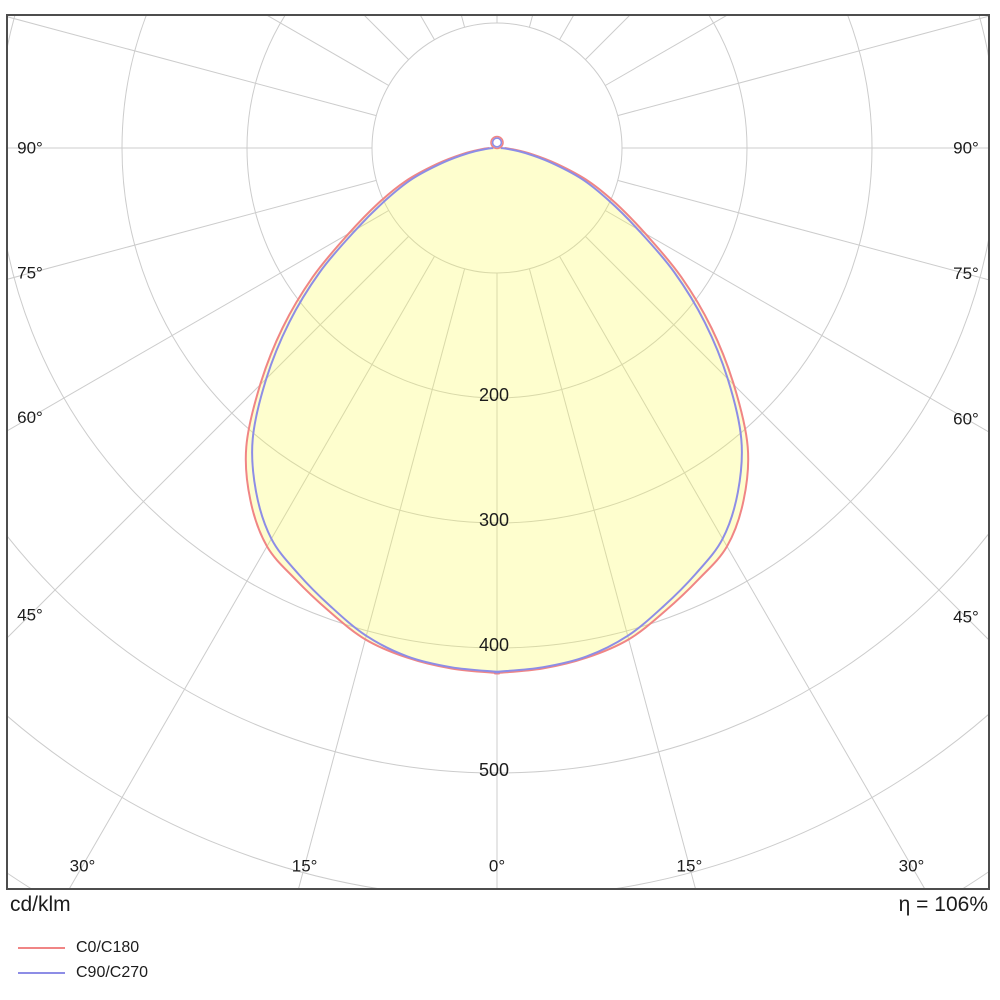 The image size is (1000, 1000). Describe the element at coordinates (494, 645) in the screenshot. I see `ring-label: 400` at that location.